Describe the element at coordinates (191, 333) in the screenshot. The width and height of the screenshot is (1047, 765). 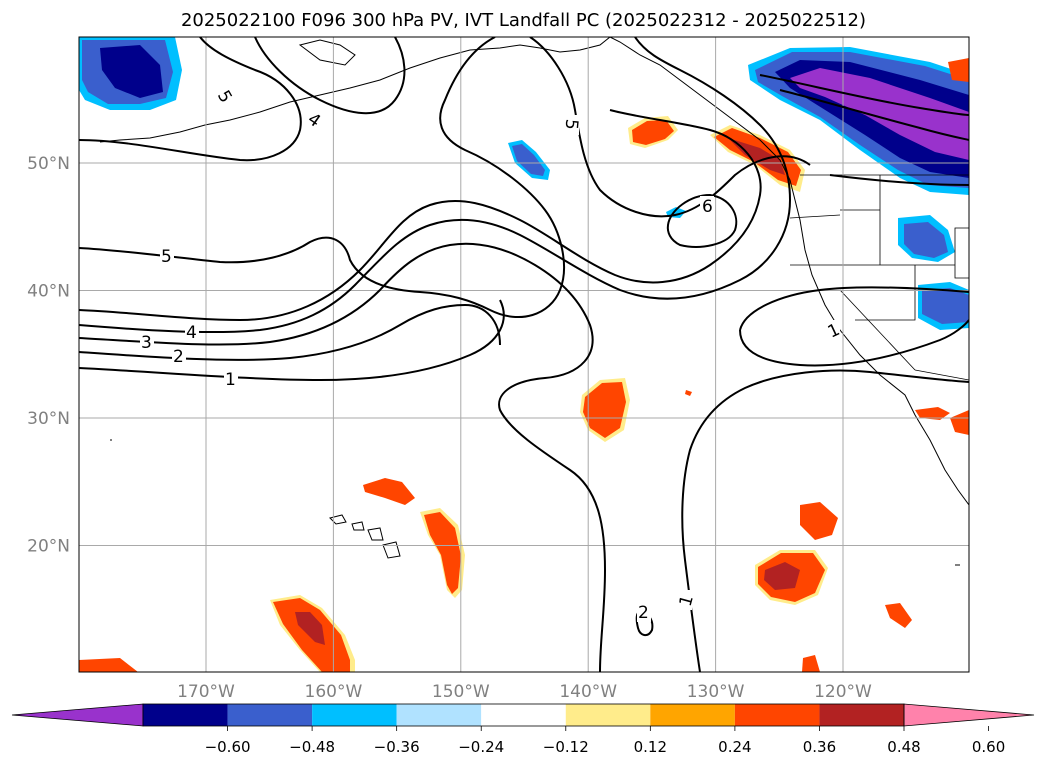
I see `contour-label: 4` at that location.